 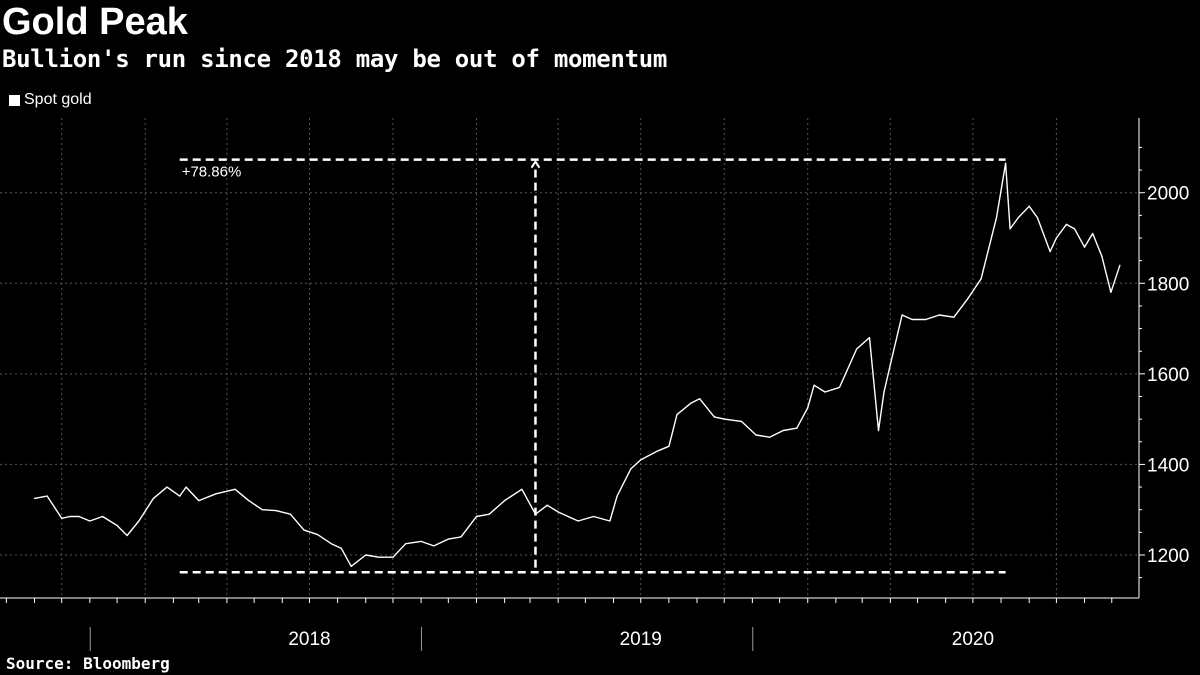 I want to click on annotation-label: +78.86%, so click(x=212, y=172).